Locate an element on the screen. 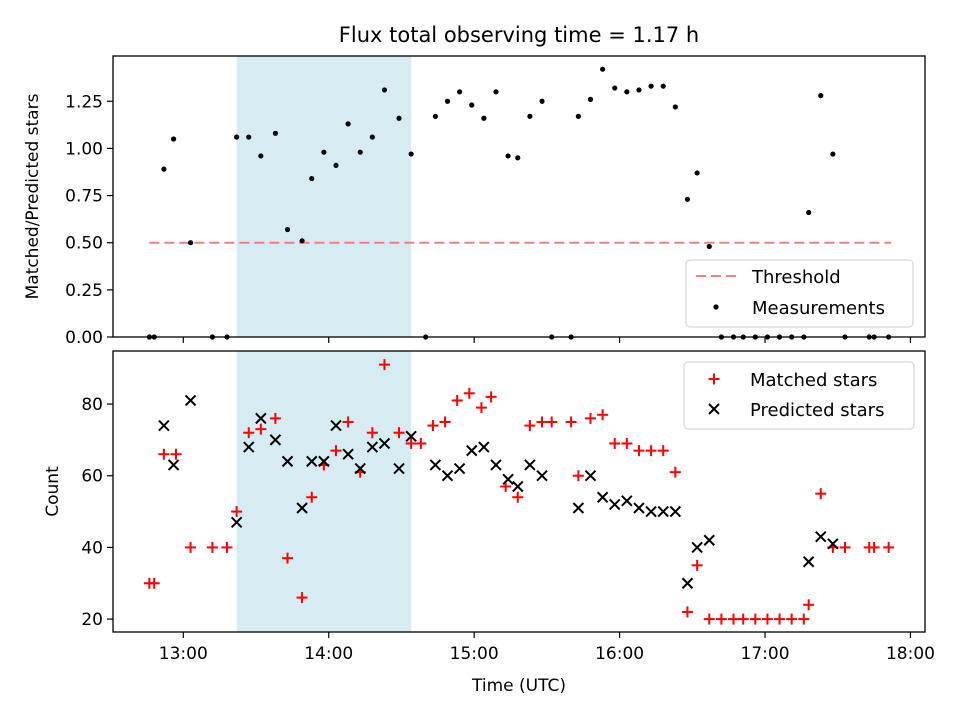 The image size is (960, 720). legend-predicted-swatch is located at coordinates (714, 409).